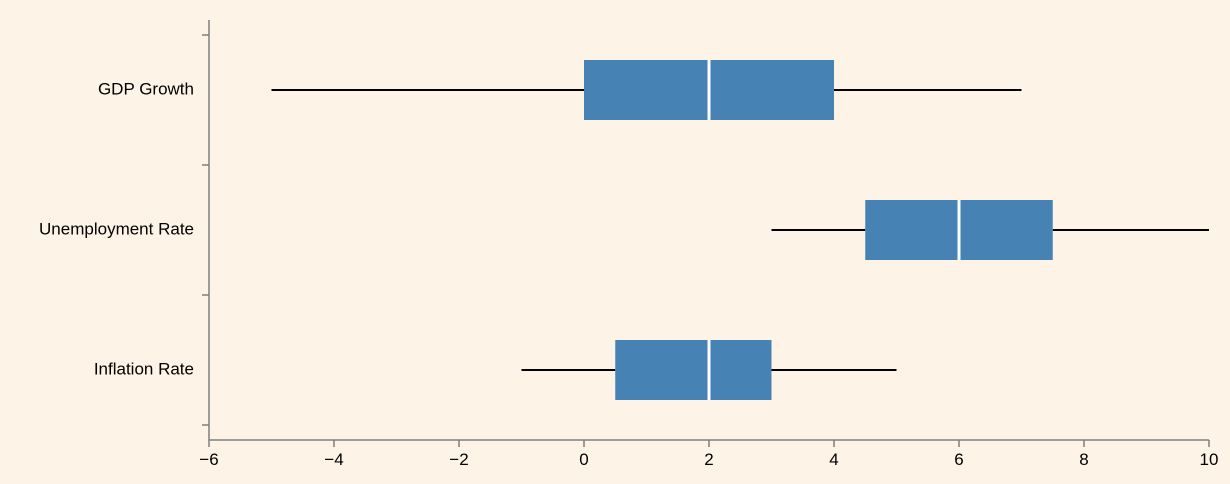 The width and height of the screenshot is (1230, 484). What do you see at coordinates (646, 90) in the screenshot?
I see `box-group-gdp-growth` at bounding box center [646, 90].